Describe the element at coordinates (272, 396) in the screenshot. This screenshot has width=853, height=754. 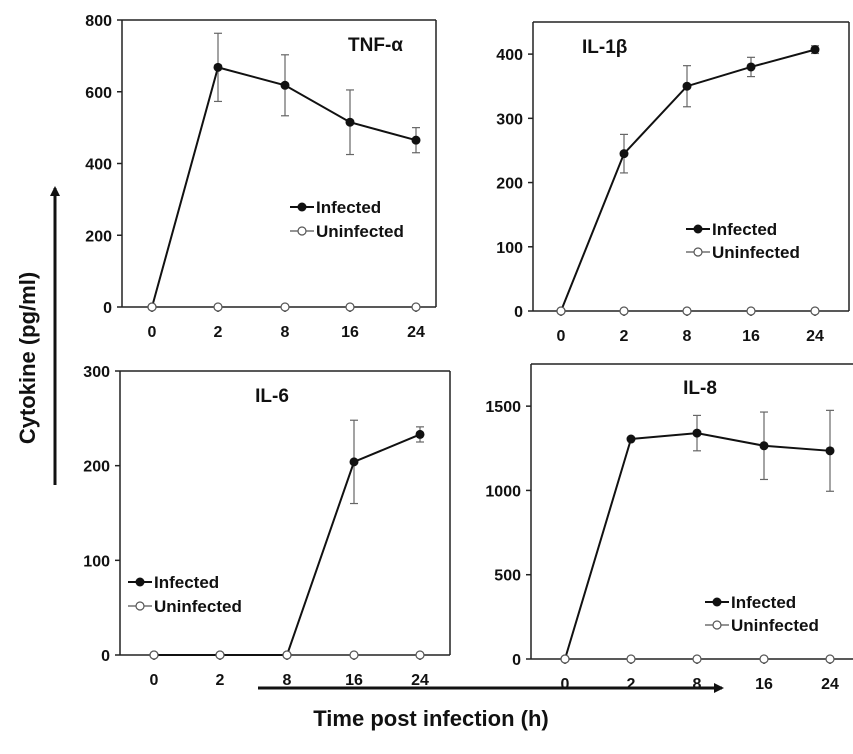
I see `panel-title: IL-6` at that location.